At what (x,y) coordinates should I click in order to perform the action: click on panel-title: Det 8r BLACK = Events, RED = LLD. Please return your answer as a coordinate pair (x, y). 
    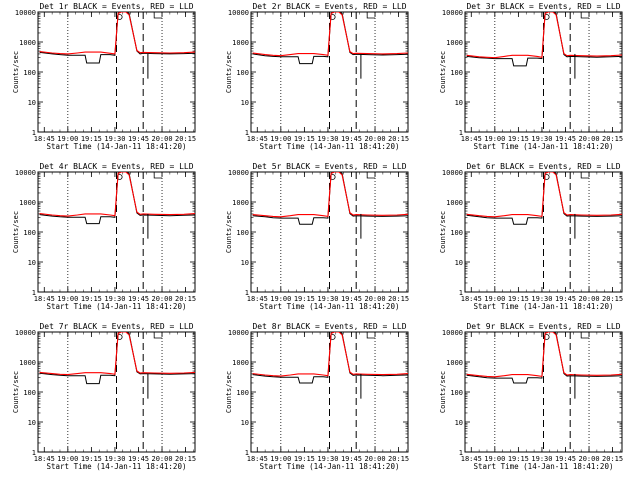
    Looking at the image, I should click on (329, 326).